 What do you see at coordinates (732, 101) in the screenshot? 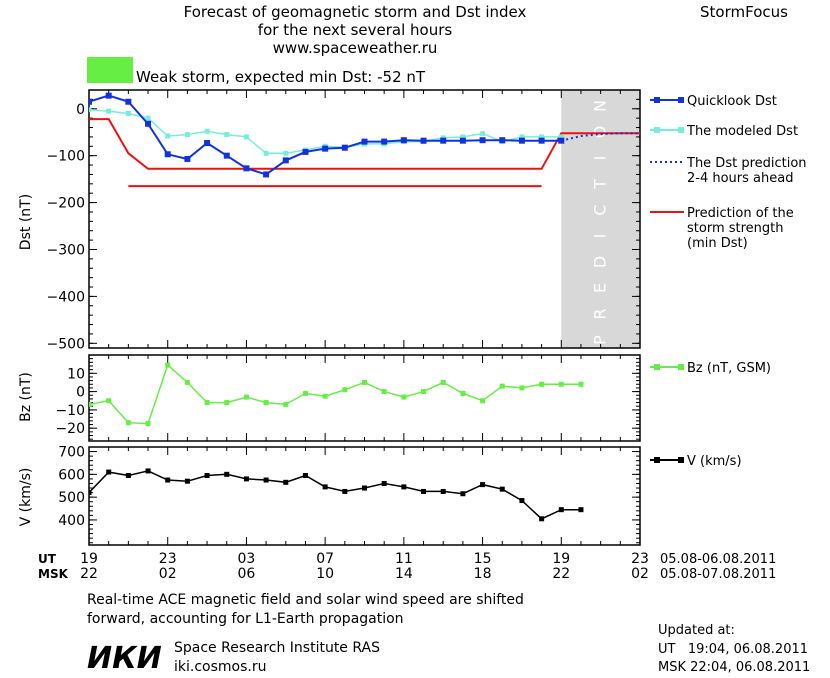
I see `legend-quicklook-label: Quicklook Dst` at bounding box center [732, 101].